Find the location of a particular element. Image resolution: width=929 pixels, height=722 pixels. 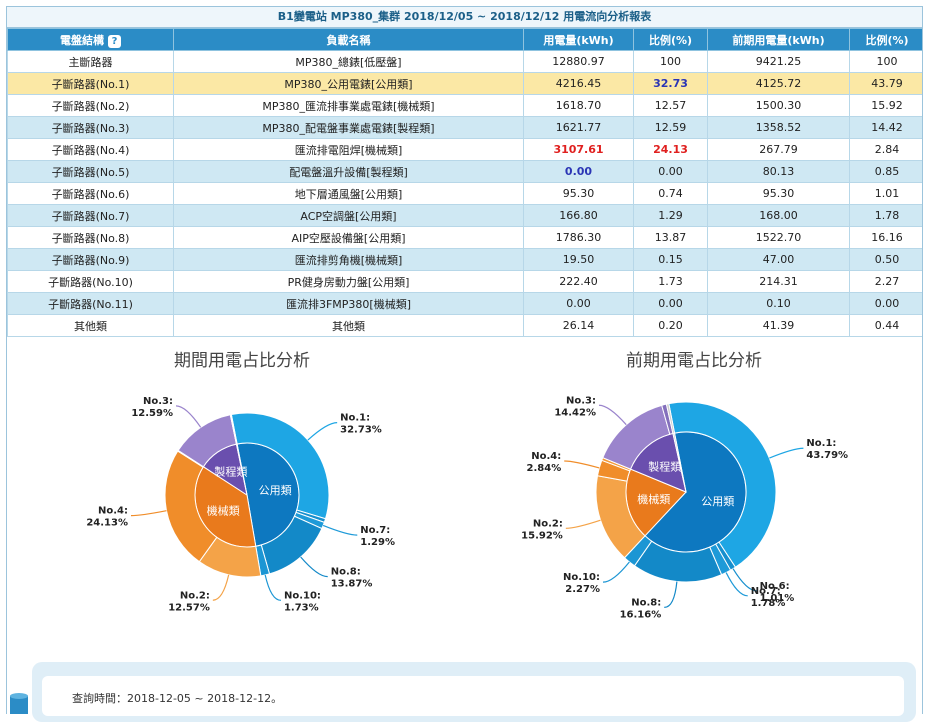

row-structure: 子斷路器(No.5) is located at coordinates (90, 171).